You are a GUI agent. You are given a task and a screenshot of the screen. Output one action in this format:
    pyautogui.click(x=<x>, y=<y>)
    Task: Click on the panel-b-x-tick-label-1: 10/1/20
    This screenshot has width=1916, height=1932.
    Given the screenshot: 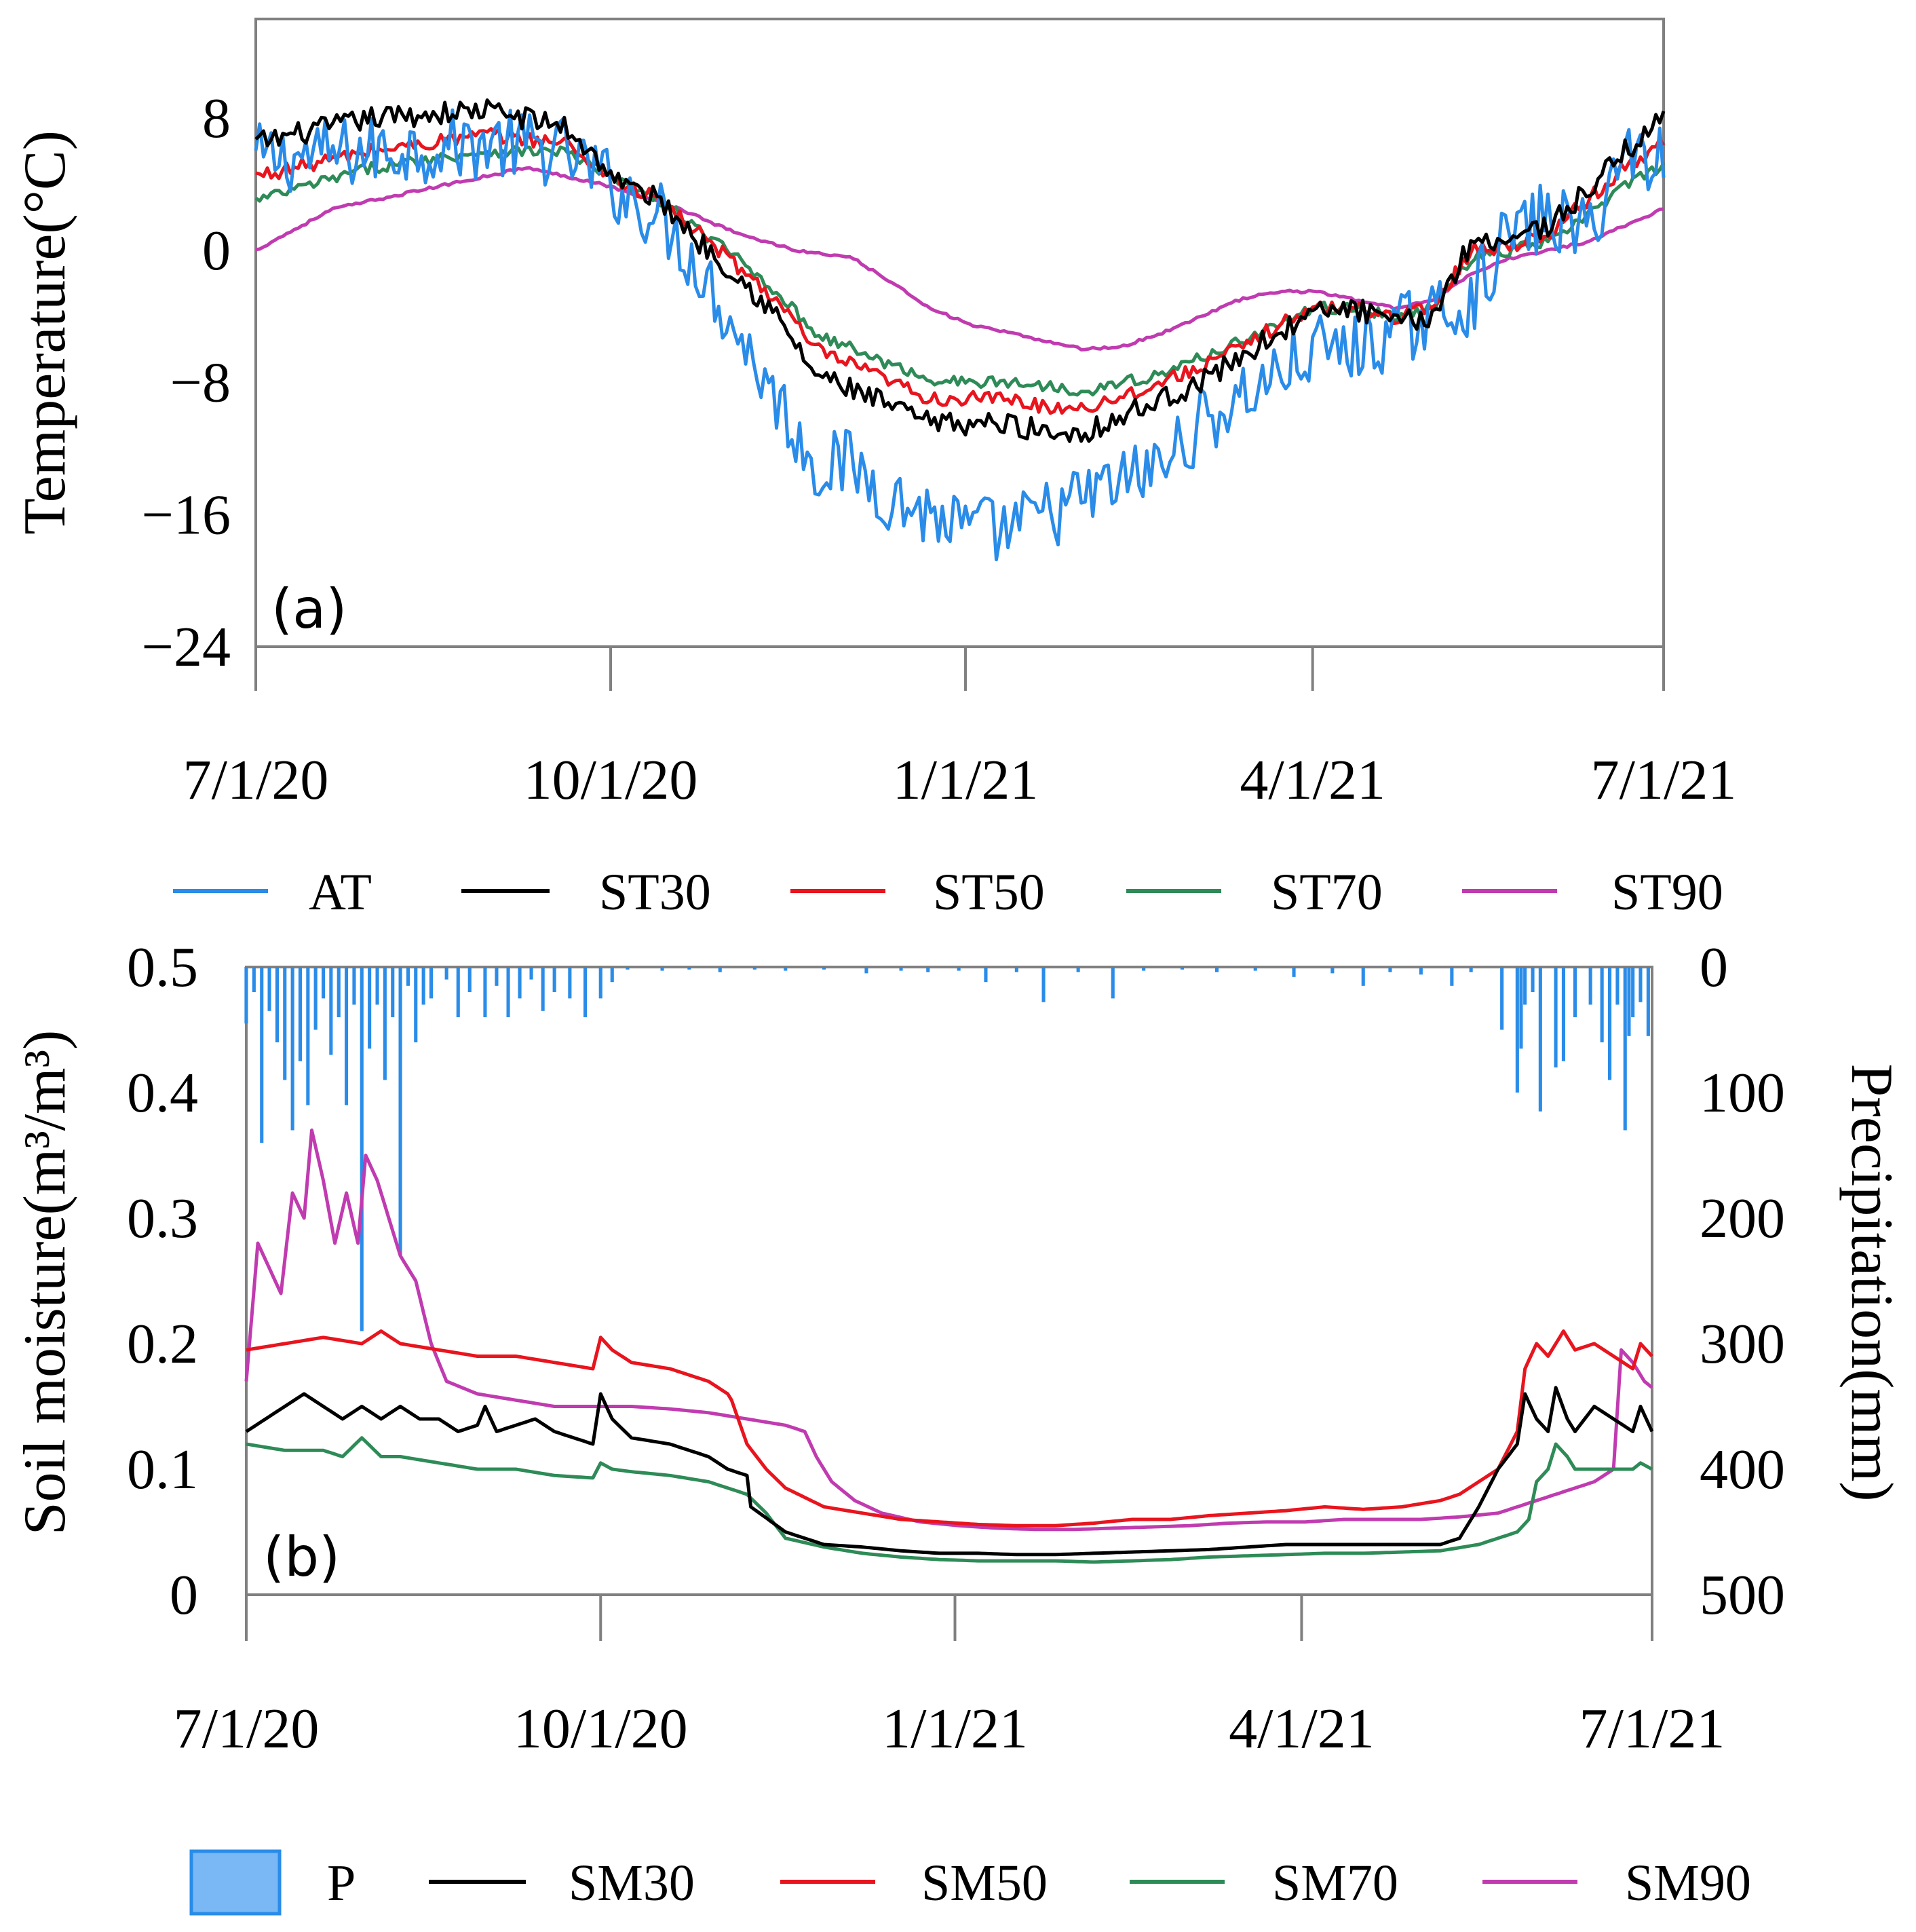 What is the action you would take?
    pyautogui.click(x=601, y=1728)
    